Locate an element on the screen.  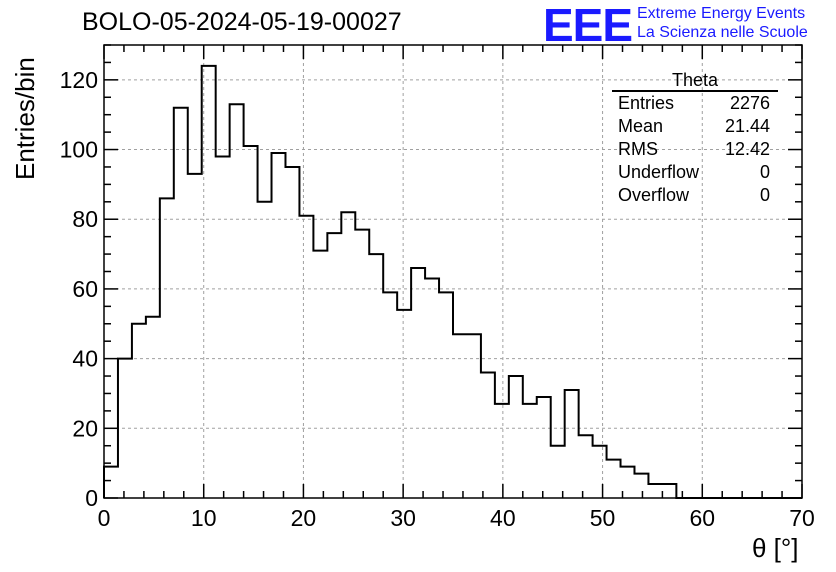
stats-row-underflow: Underflow 0 is located at coordinates (695, 172).